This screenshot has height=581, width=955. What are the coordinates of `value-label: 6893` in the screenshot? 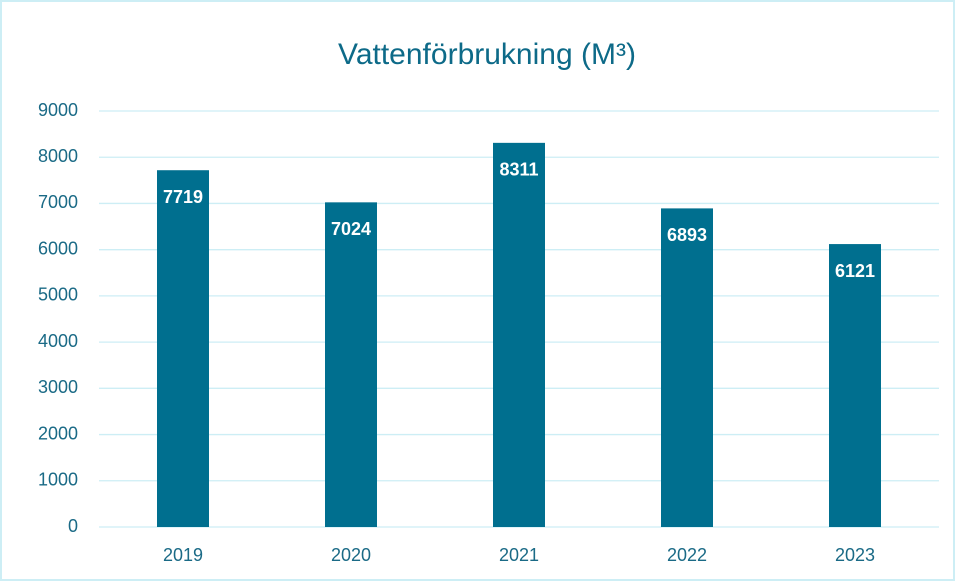 It's located at (687, 235).